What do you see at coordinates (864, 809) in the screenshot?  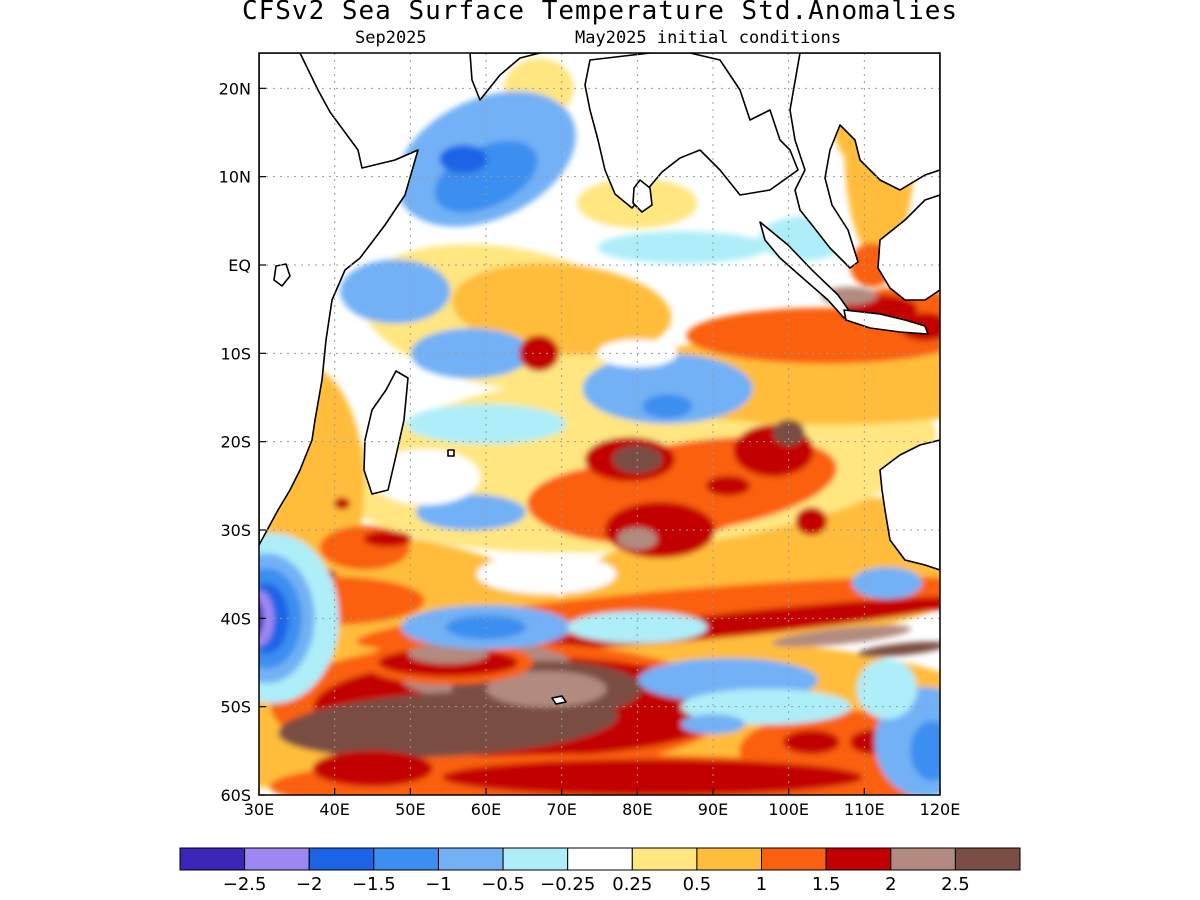 I see `x-tick-label: 110E` at bounding box center [864, 809].